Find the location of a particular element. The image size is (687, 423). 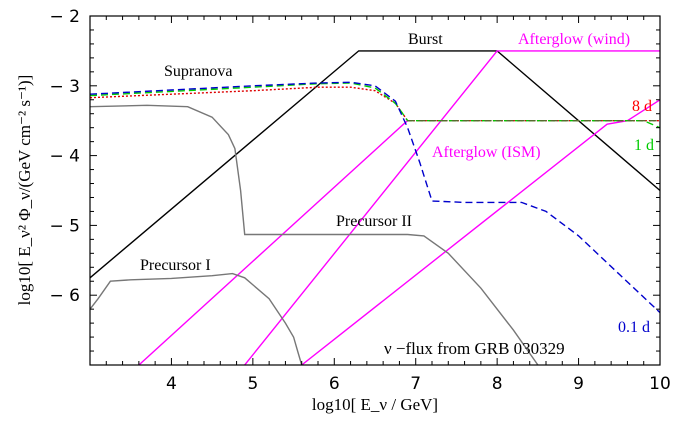

x-tick-label: 6 is located at coordinates (334, 384).